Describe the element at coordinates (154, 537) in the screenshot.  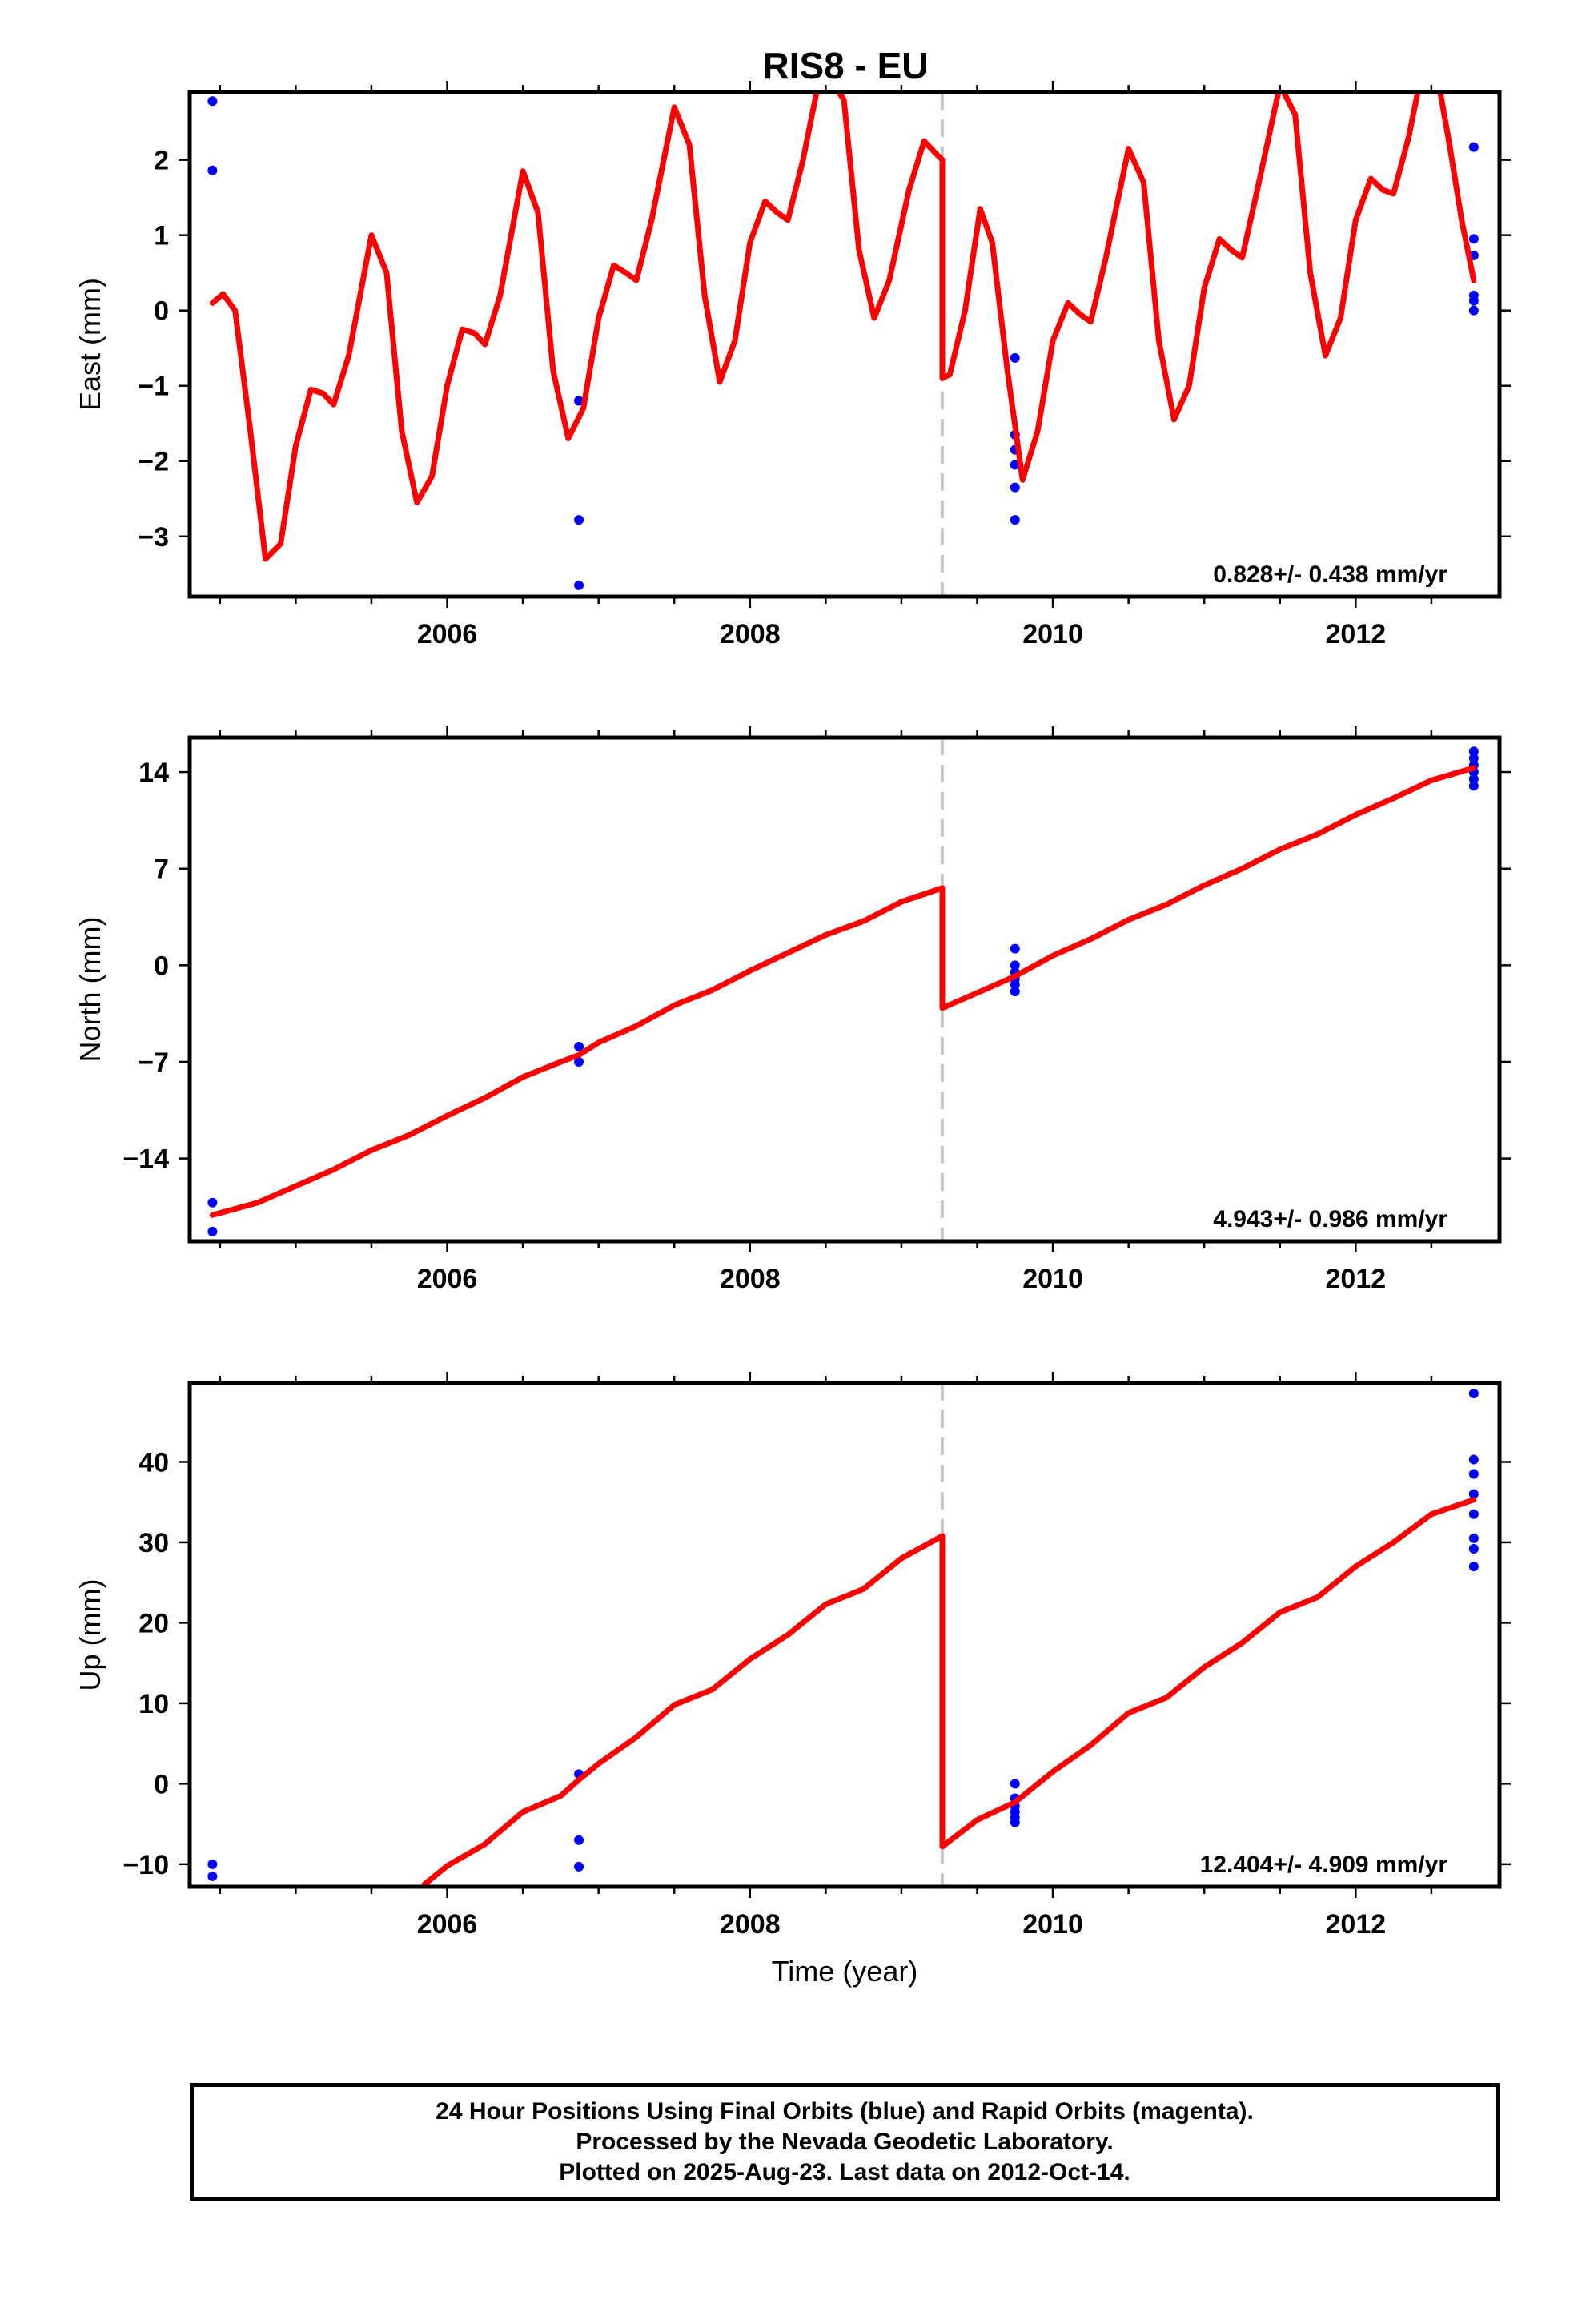
I see `y-tick-label: −3` at that location.